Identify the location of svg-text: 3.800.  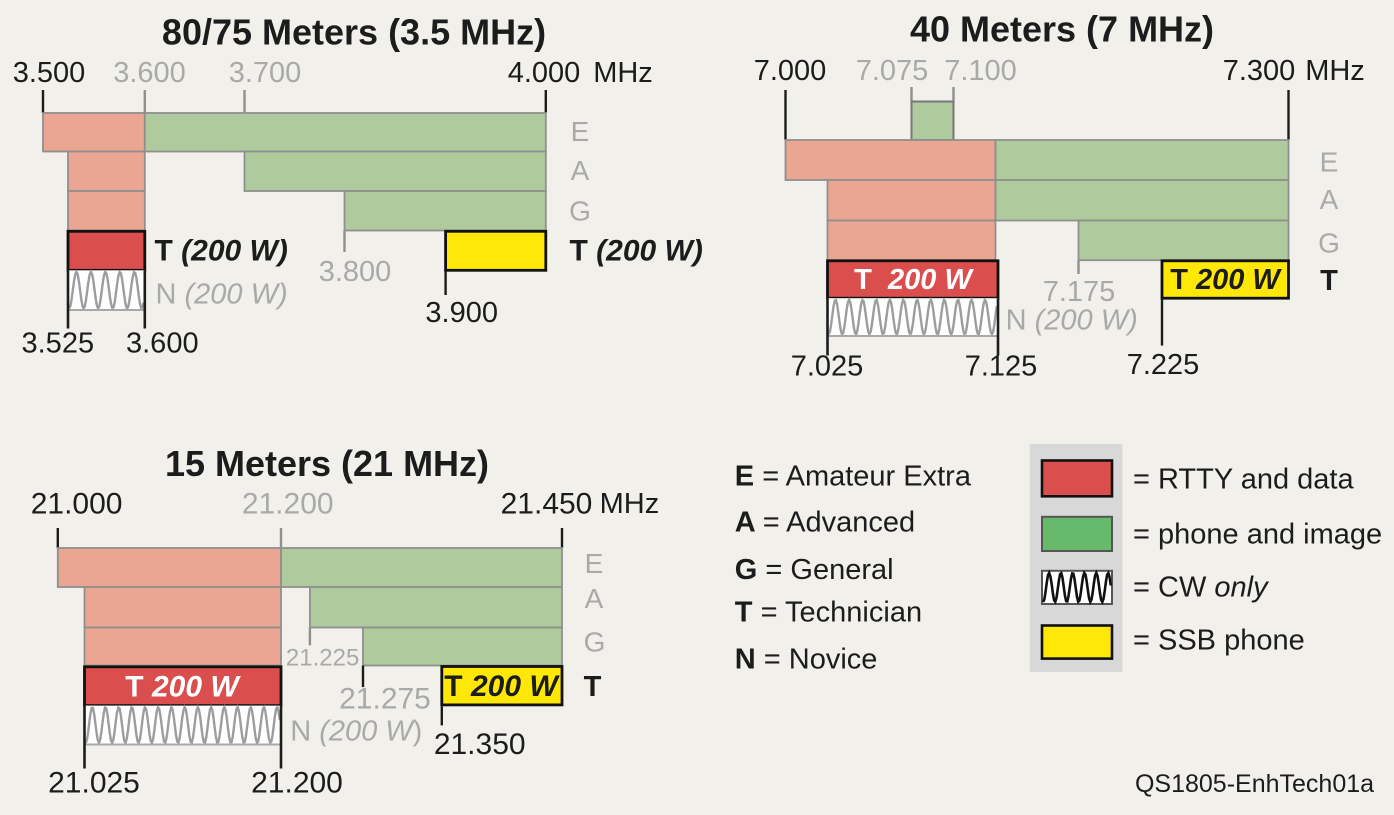
(355, 272).